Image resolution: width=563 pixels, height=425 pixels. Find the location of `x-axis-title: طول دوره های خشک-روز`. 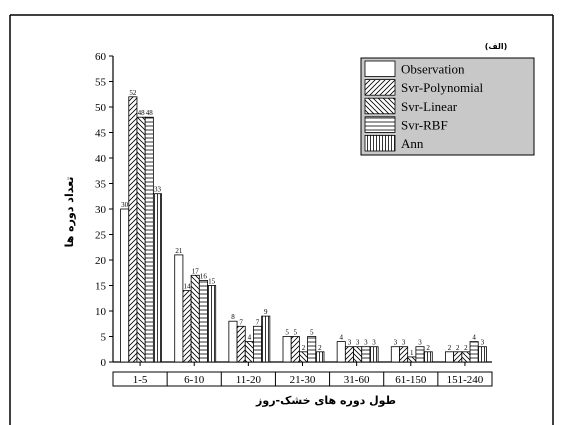

x-axis-title: طول دوره های خشک-روز is located at coordinates (325, 400).